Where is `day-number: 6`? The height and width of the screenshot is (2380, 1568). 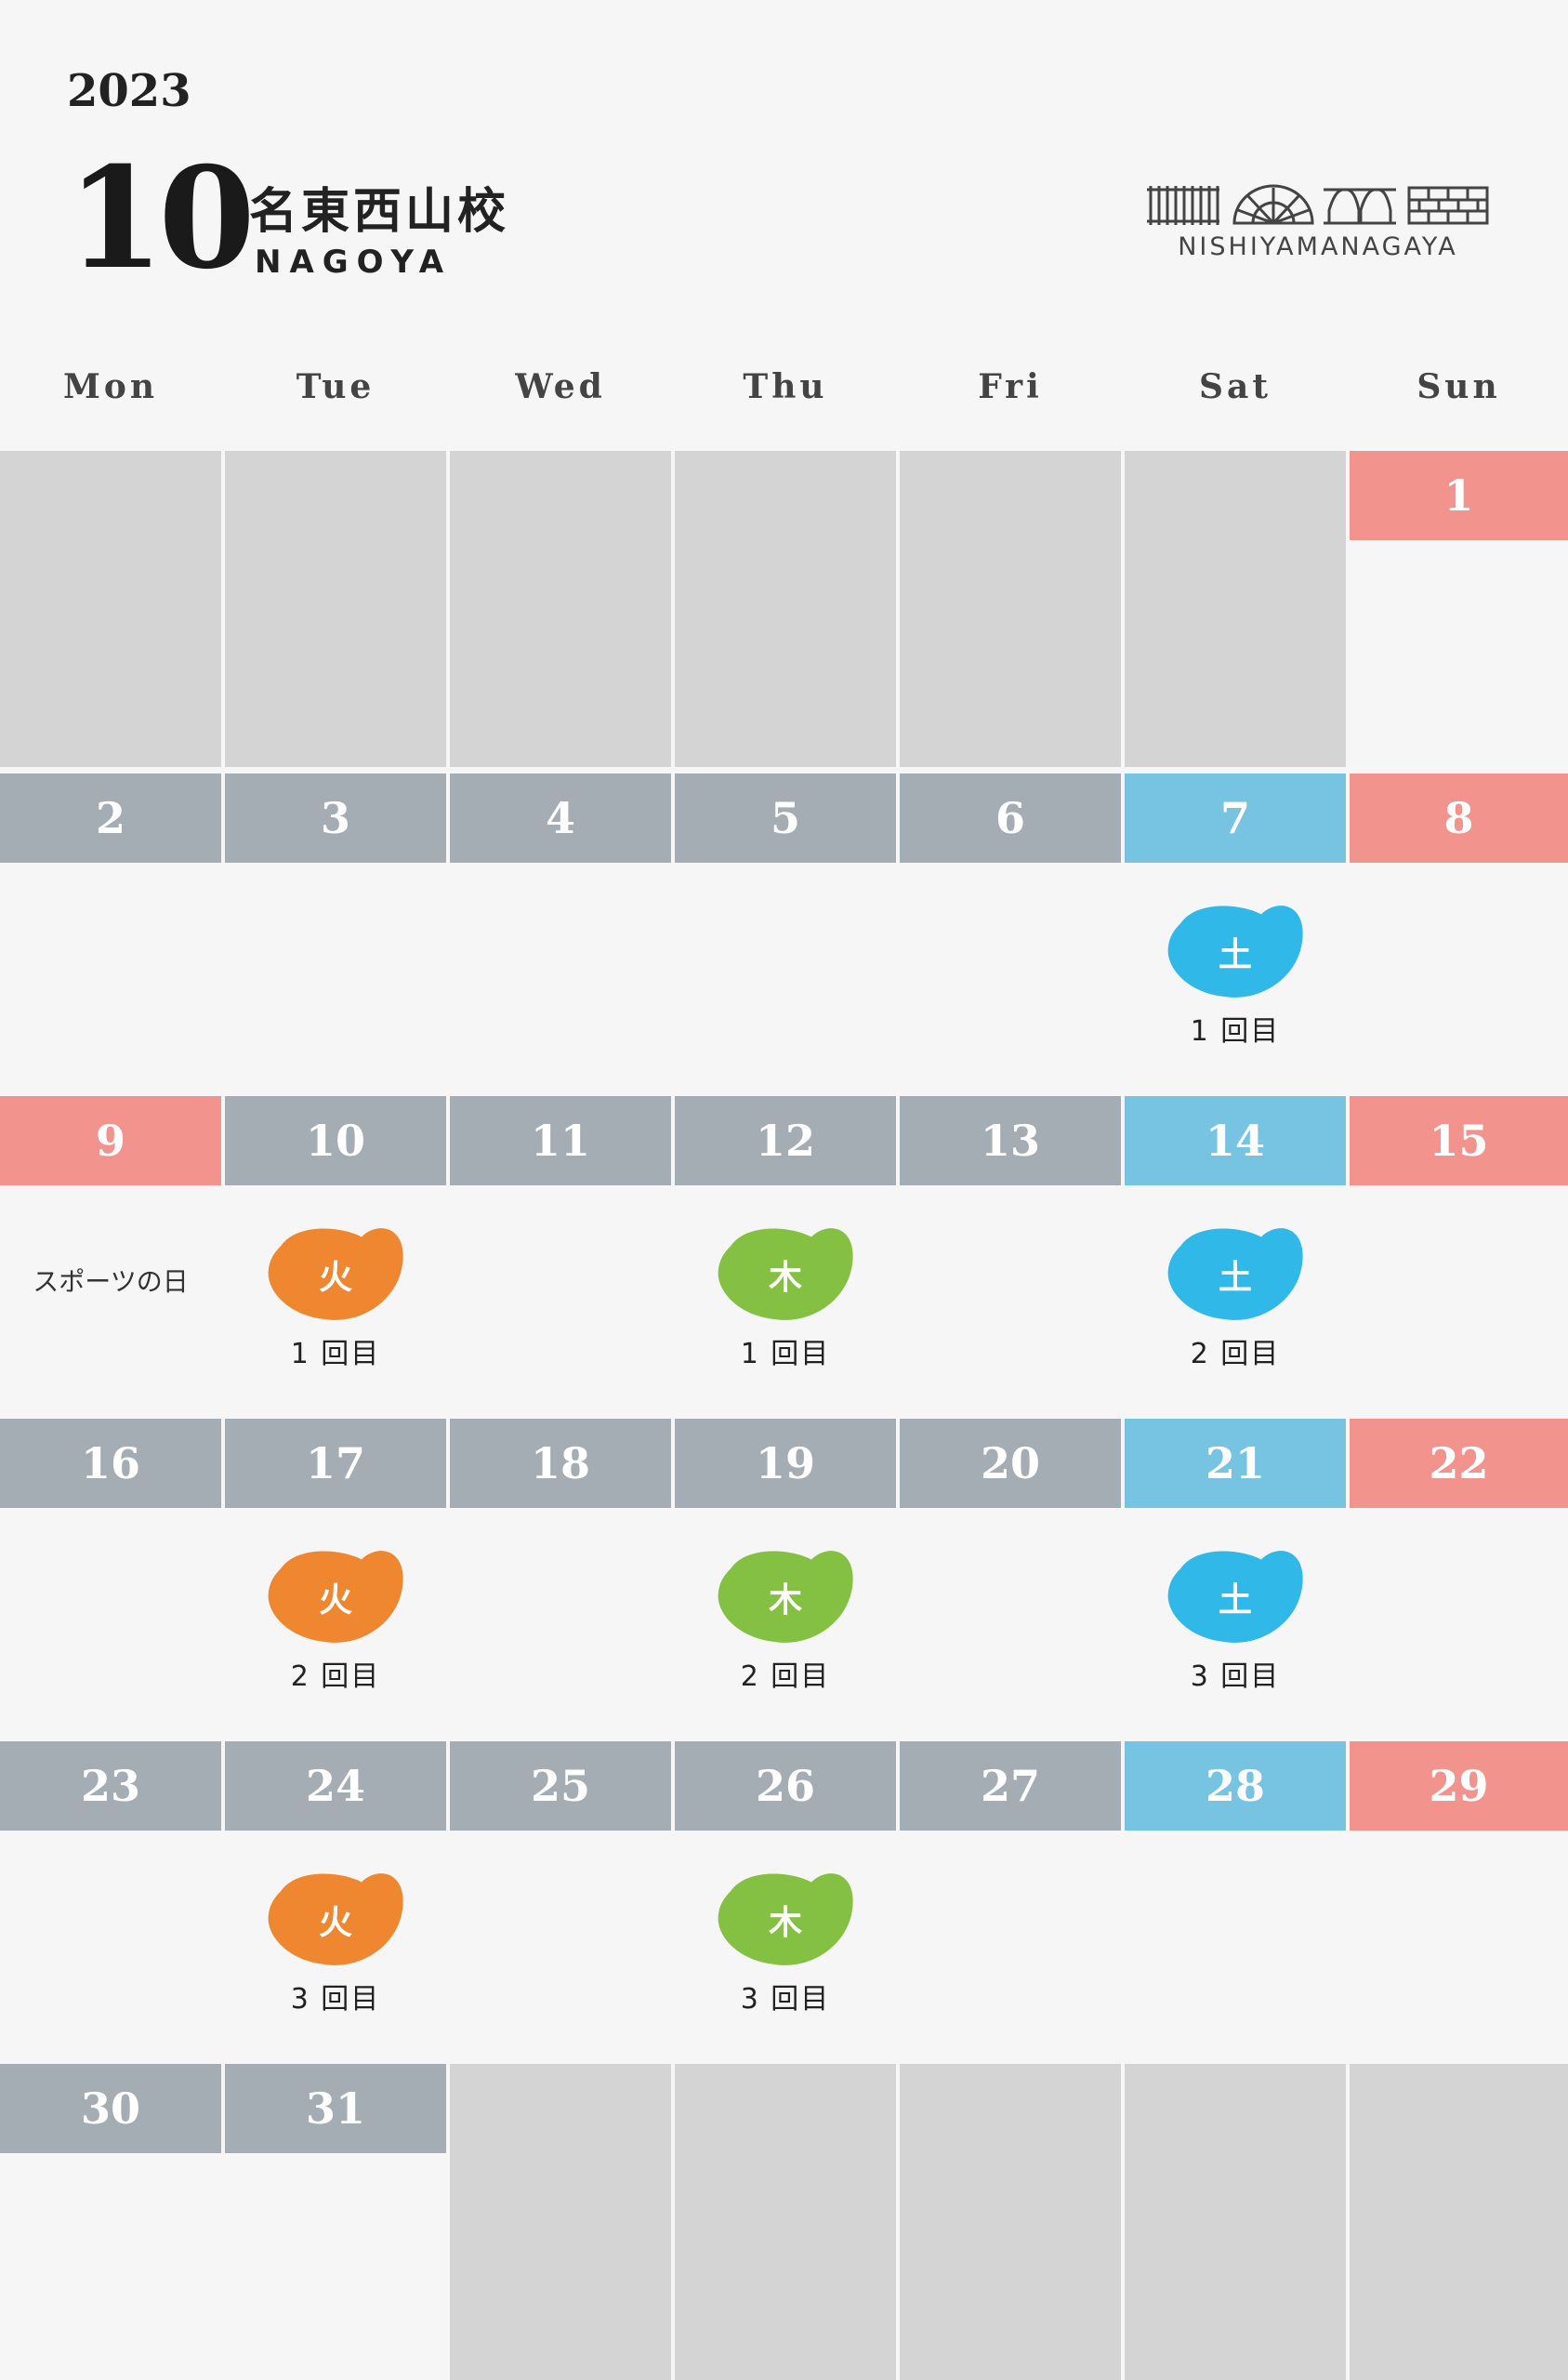 day-number: 6 is located at coordinates (1010, 818).